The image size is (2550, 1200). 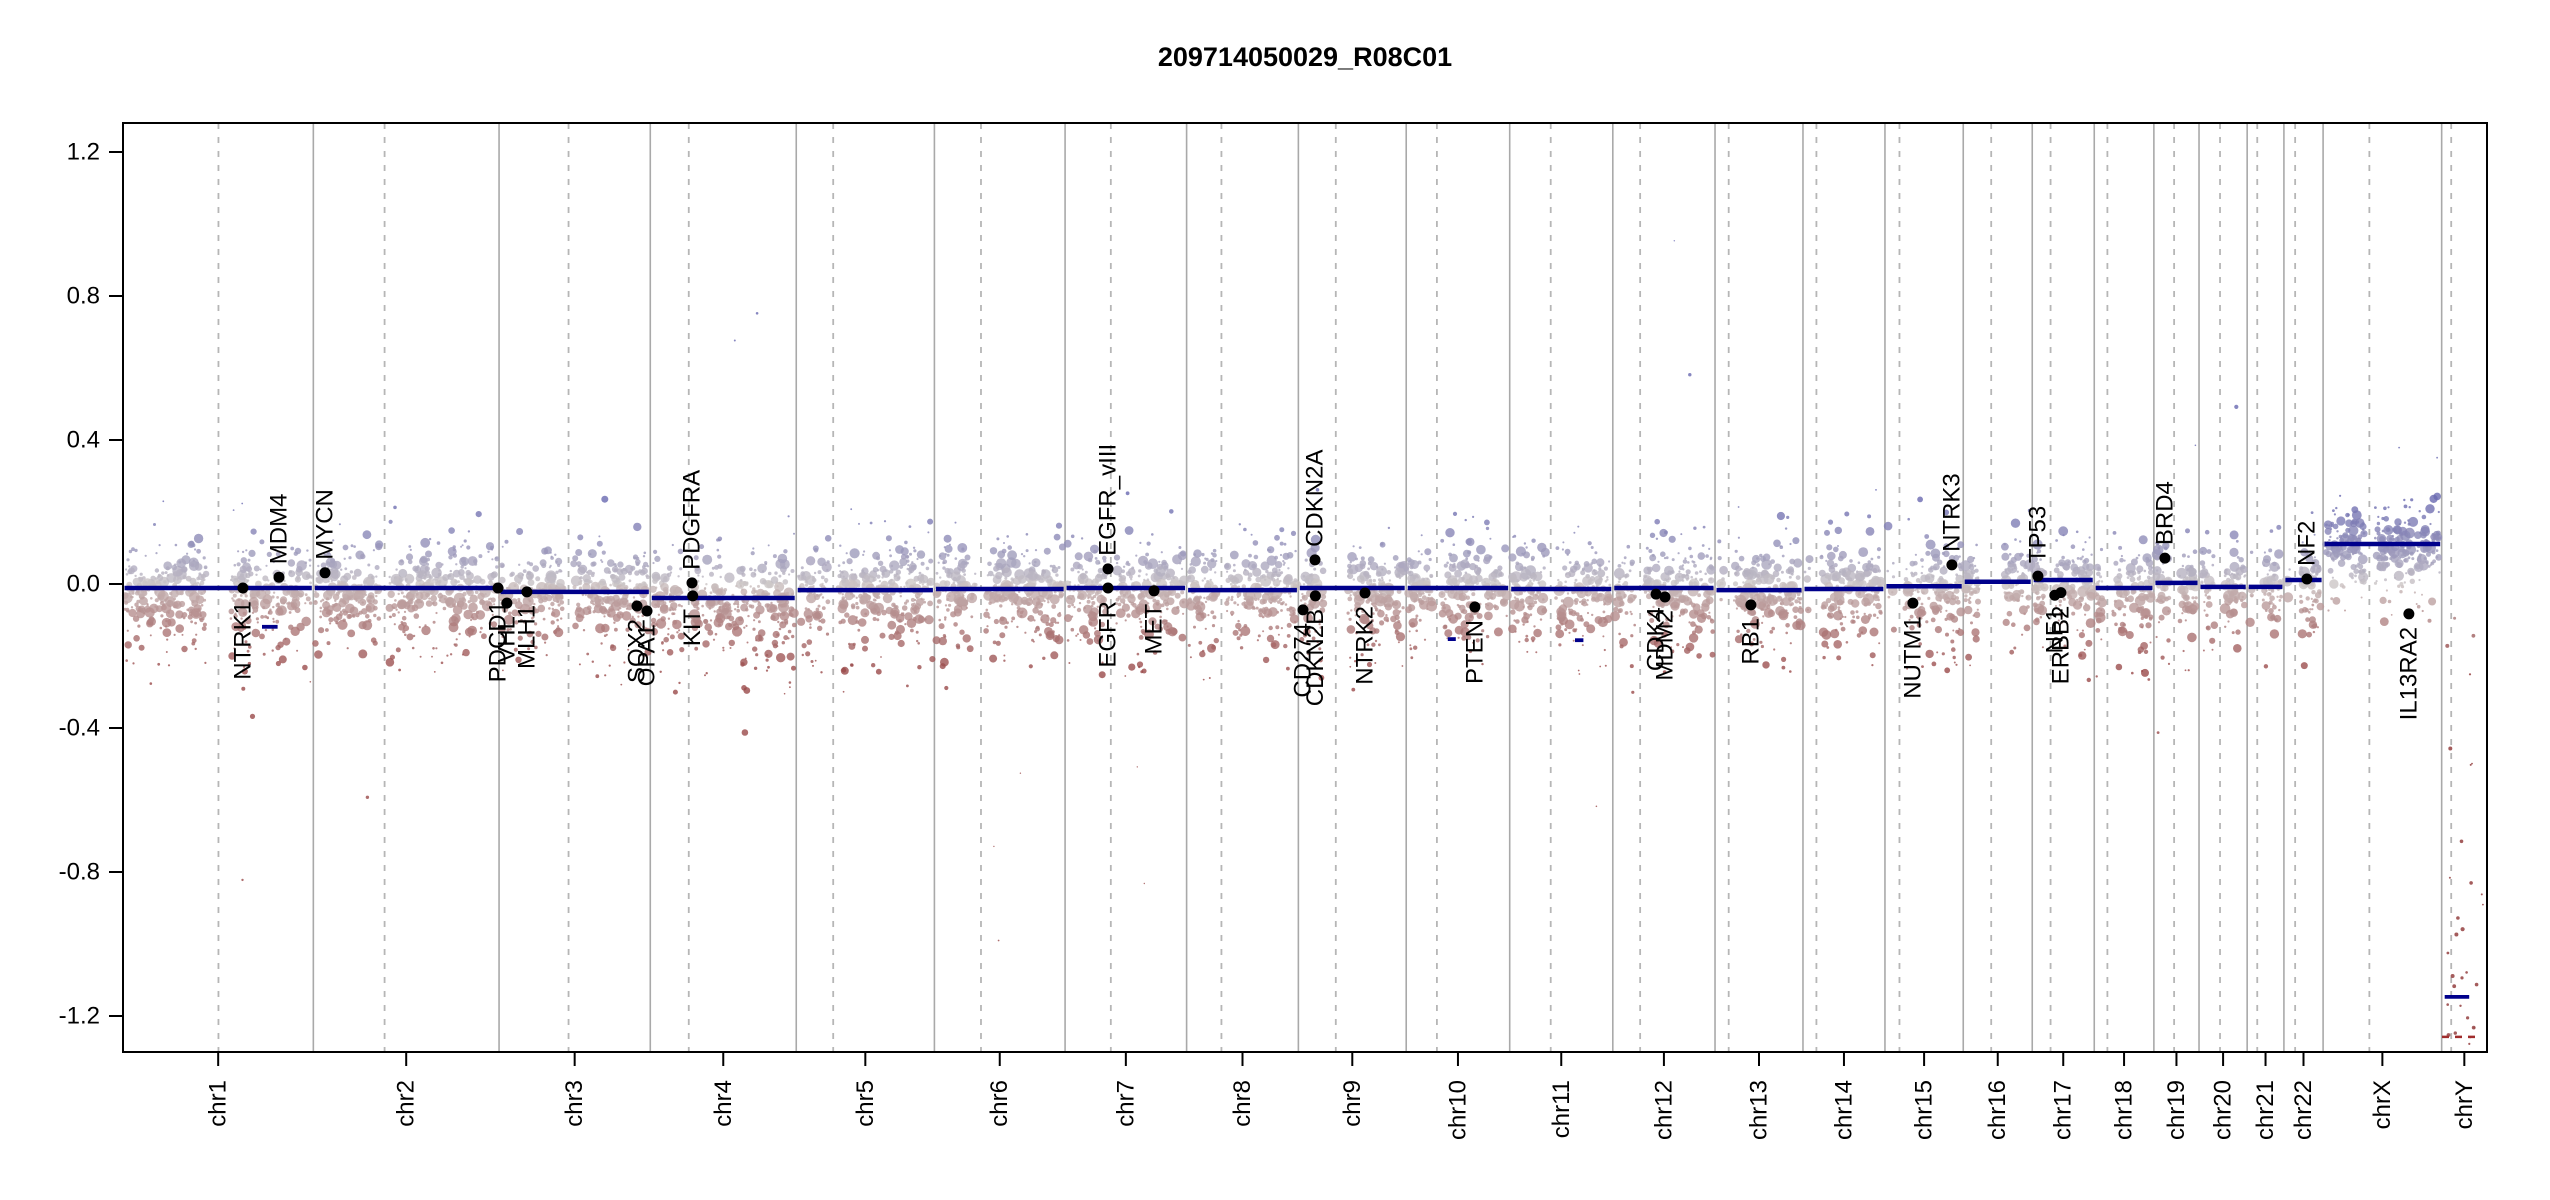 What do you see at coordinates (692, 520) in the screenshot?
I see `gene-label: PDGFRA` at bounding box center [692, 520].